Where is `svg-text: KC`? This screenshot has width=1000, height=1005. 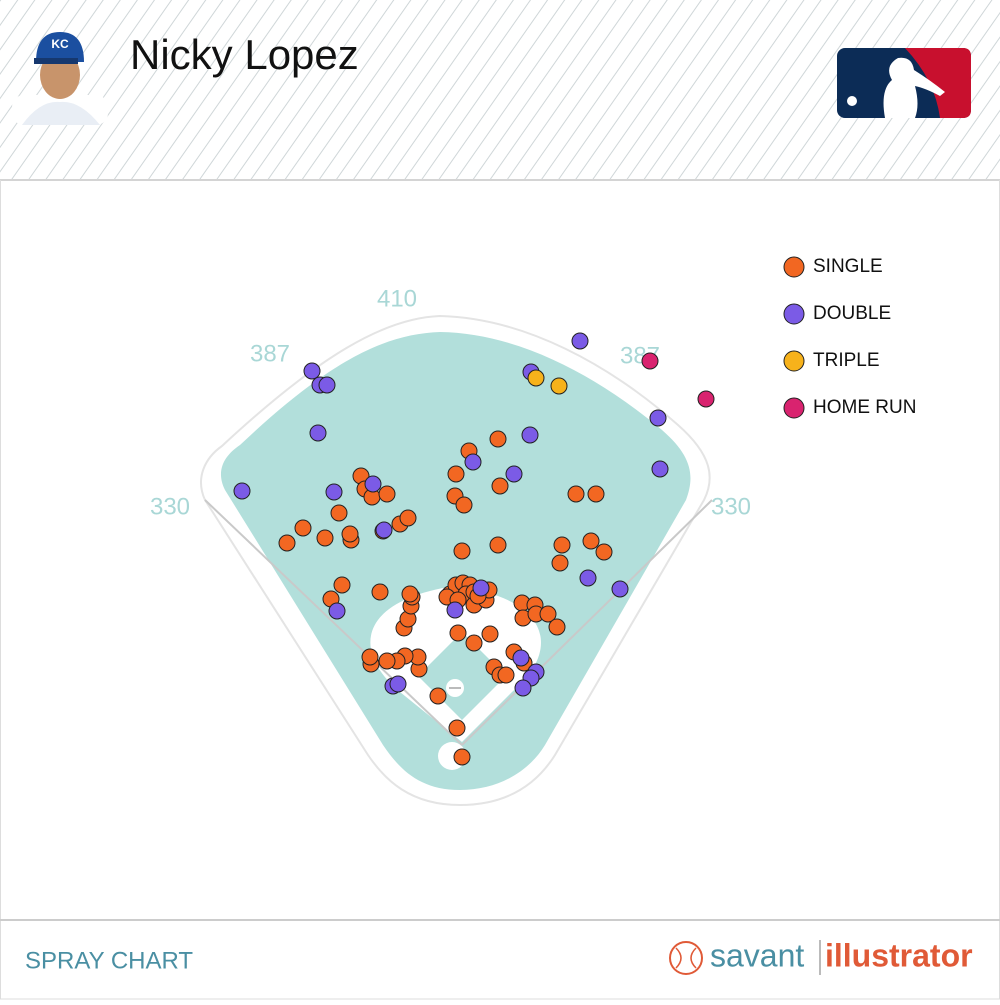 svg-text: KC is located at coordinates (60, 44).